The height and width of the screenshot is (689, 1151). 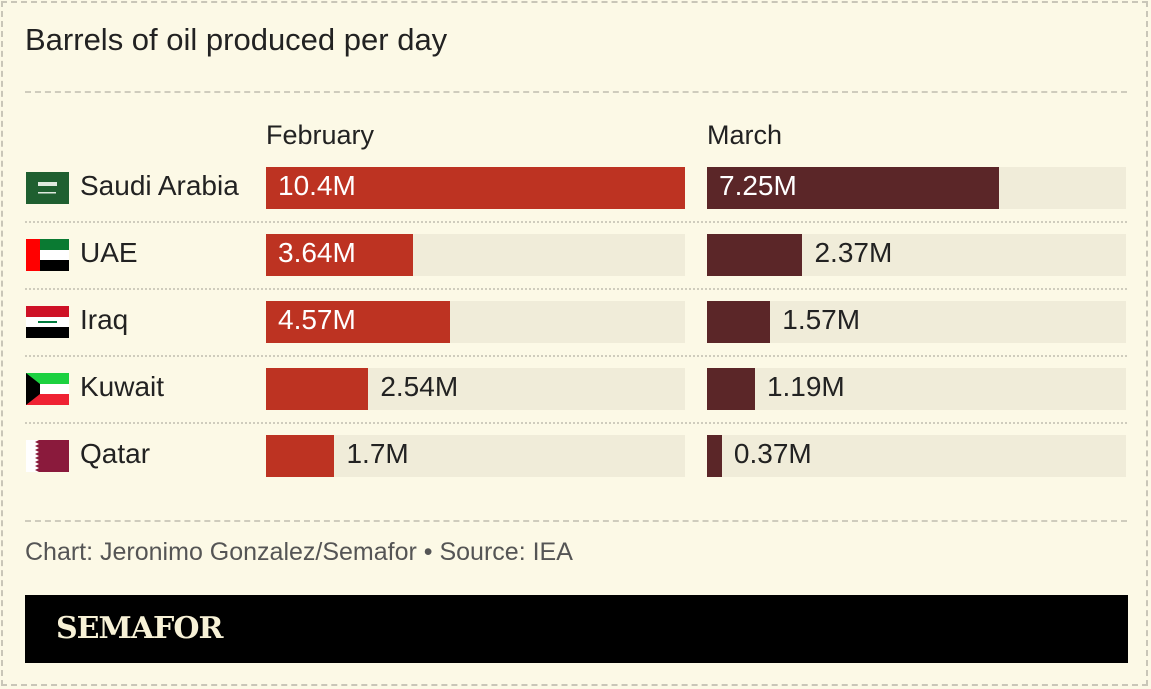 I want to click on country-label: Qatar, so click(x=115, y=453).